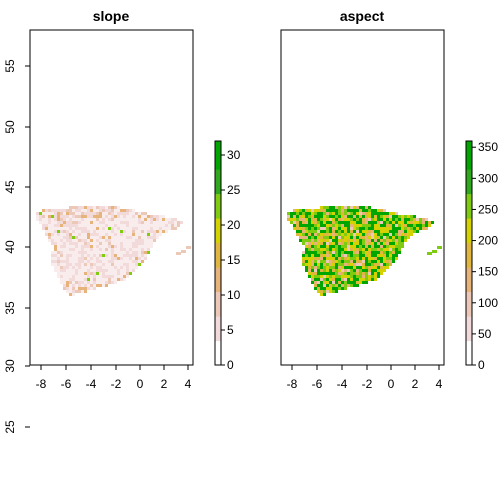 This screenshot has width=504, height=504. I want to click on x-tick-label: 4, so click(439, 384).